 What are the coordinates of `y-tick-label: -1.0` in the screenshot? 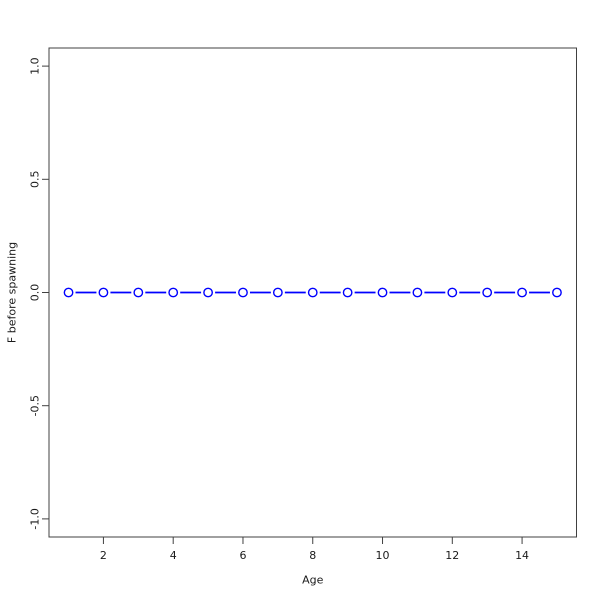 It's located at (35, 518).